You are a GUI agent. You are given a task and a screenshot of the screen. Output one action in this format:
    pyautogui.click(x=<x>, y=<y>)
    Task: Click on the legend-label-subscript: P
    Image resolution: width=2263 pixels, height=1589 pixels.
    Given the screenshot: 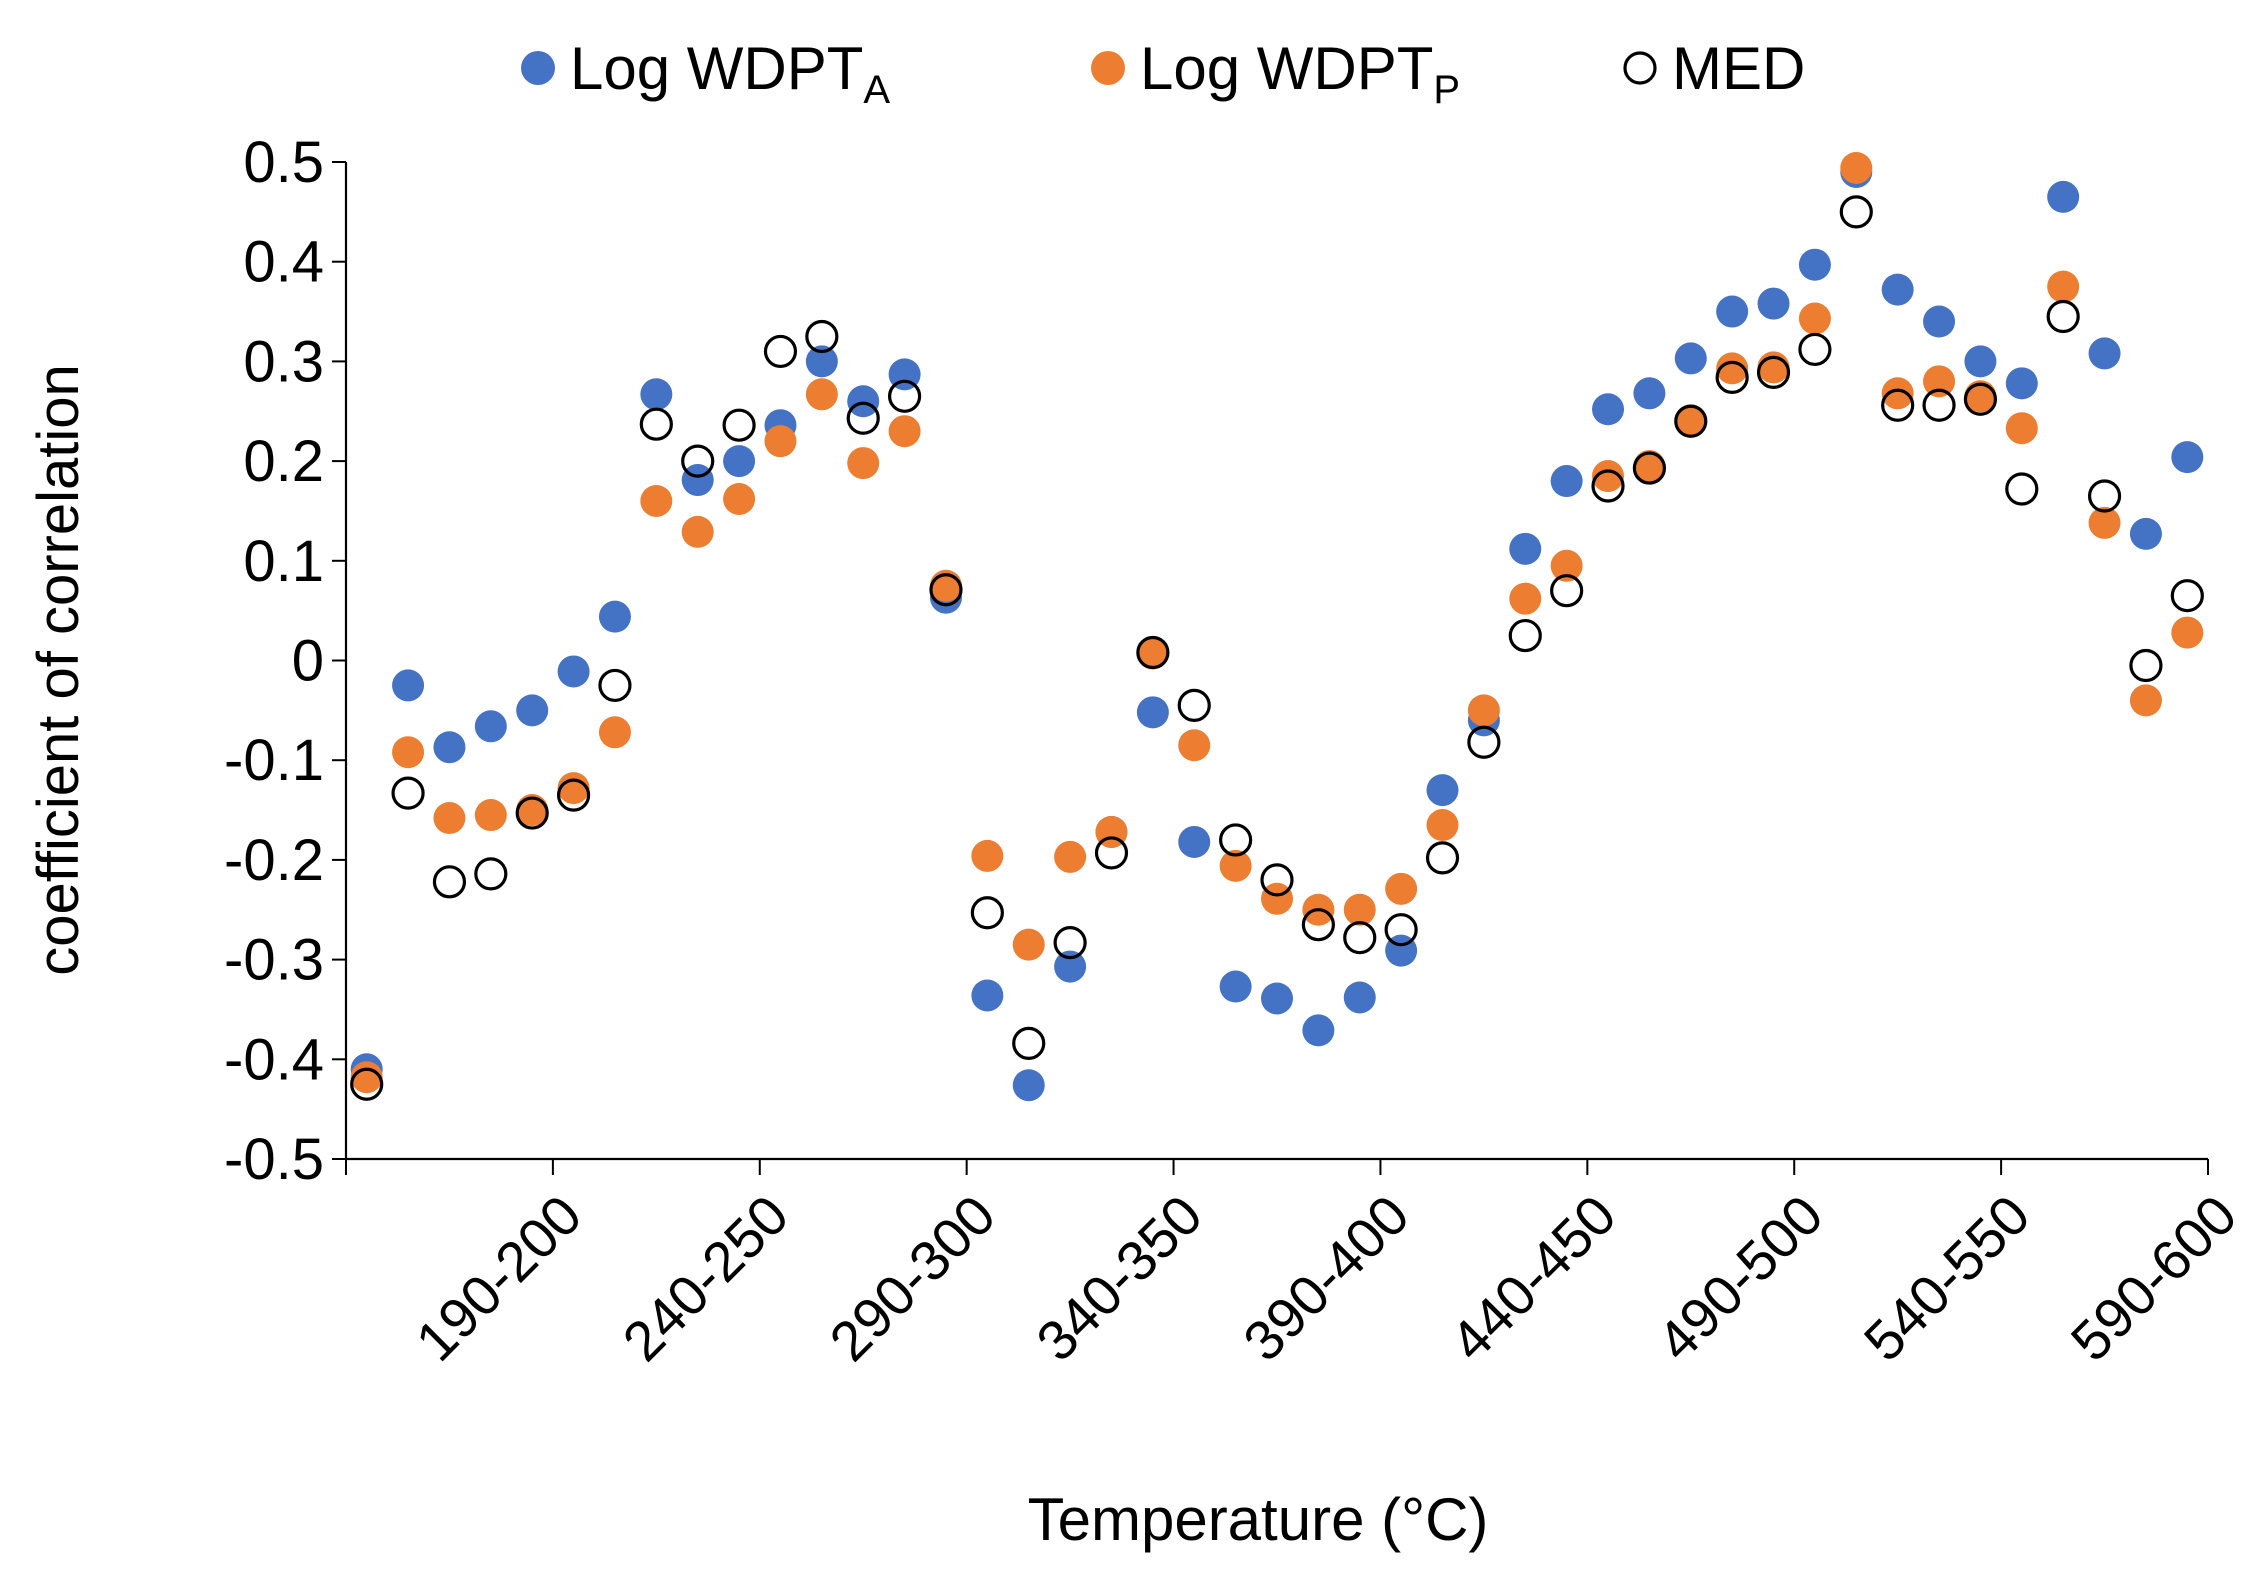 What is the action you would take?
    pyautogui.click(x=1446, y=90)
    